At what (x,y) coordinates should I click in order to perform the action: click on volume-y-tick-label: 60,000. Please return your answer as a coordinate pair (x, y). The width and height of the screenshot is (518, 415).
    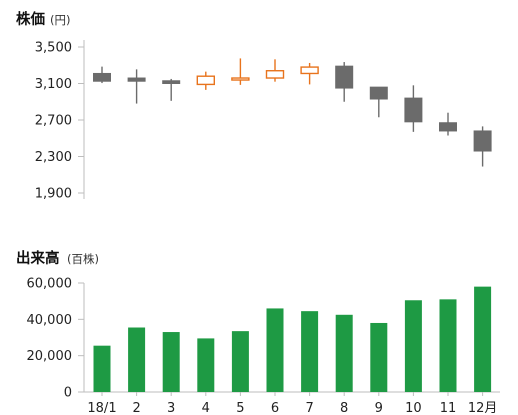
    Looking at the image, I should click on (50, 284).